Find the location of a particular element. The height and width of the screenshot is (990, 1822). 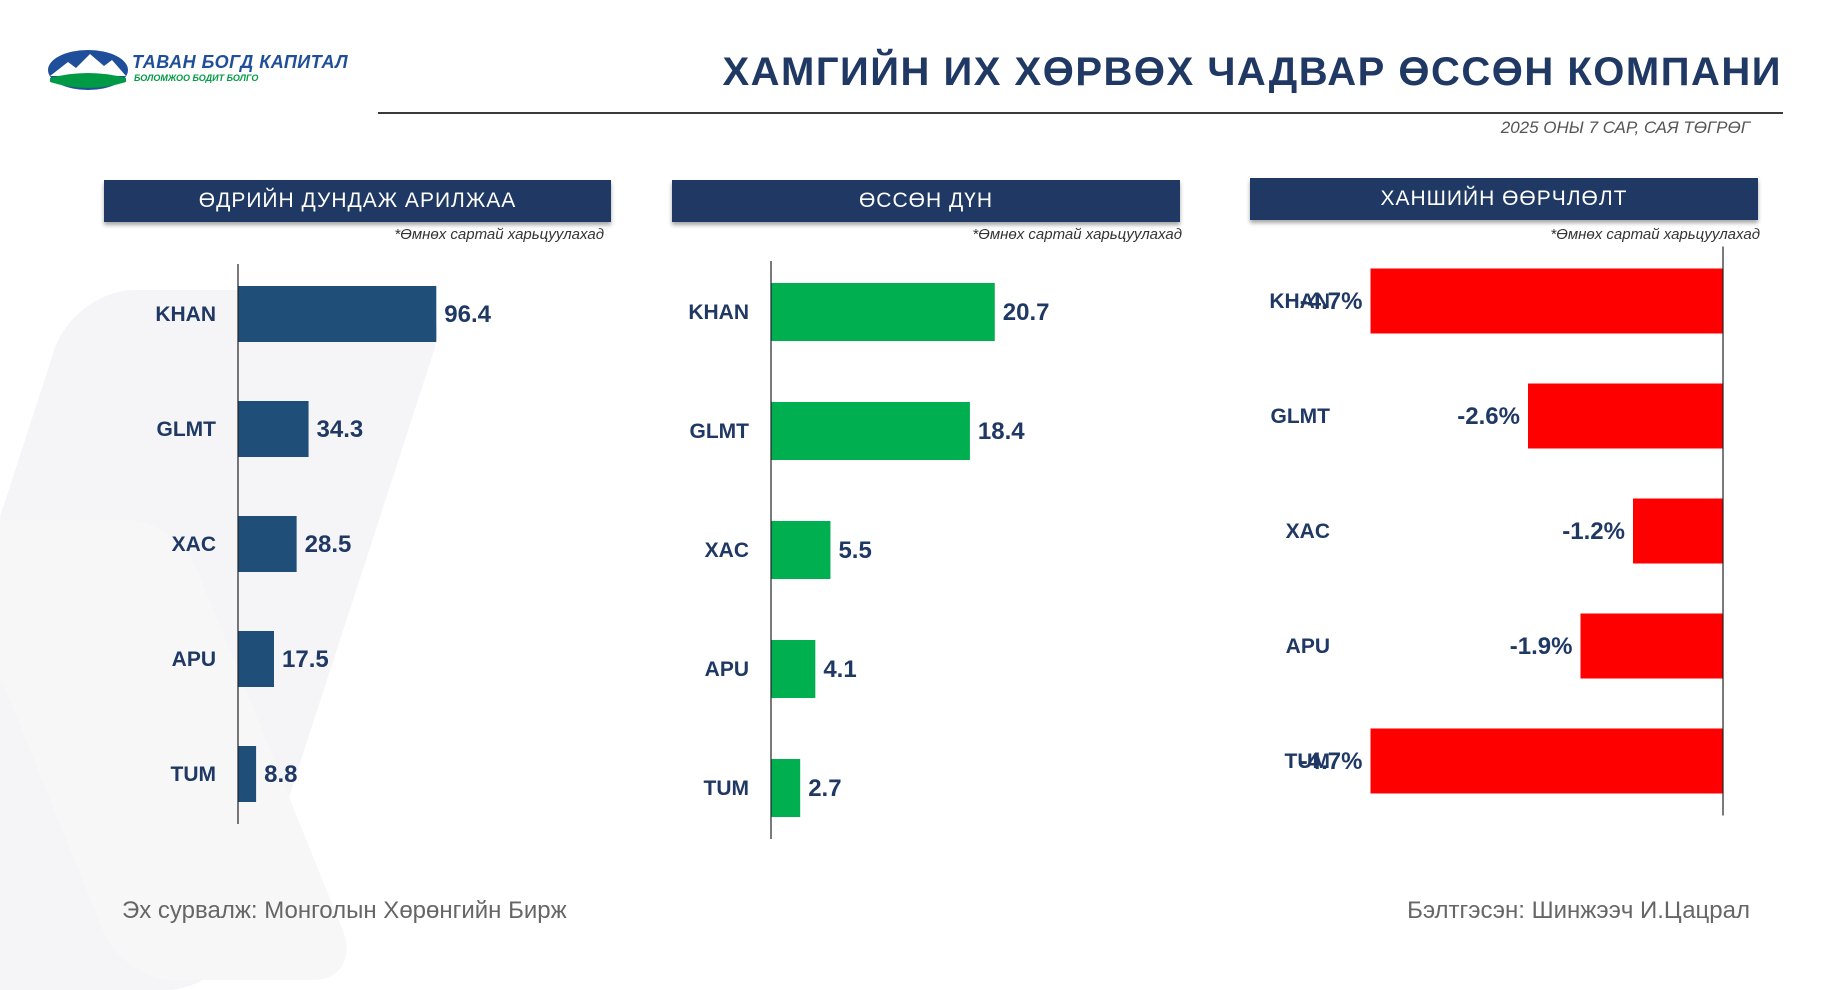

panel-note-price-change: *Өмнөх сартай харьцуулахад is located at coordinates (1655, 234).